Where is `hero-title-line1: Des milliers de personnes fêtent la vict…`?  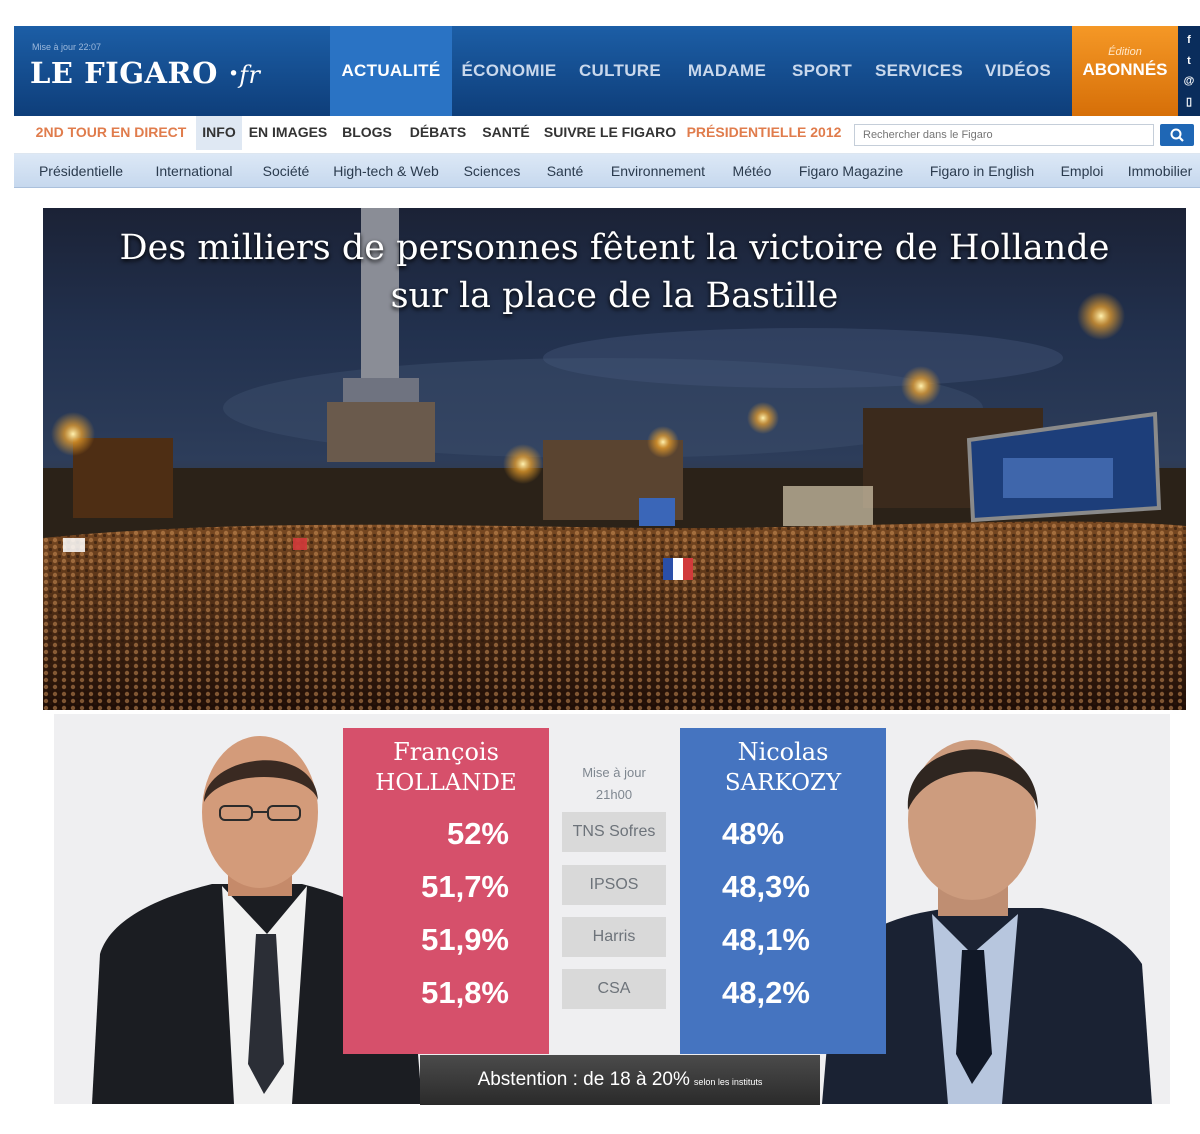
hero-title-line1: Des milliers de personnes fêtent la vict… is located at coordinates (614, 248).